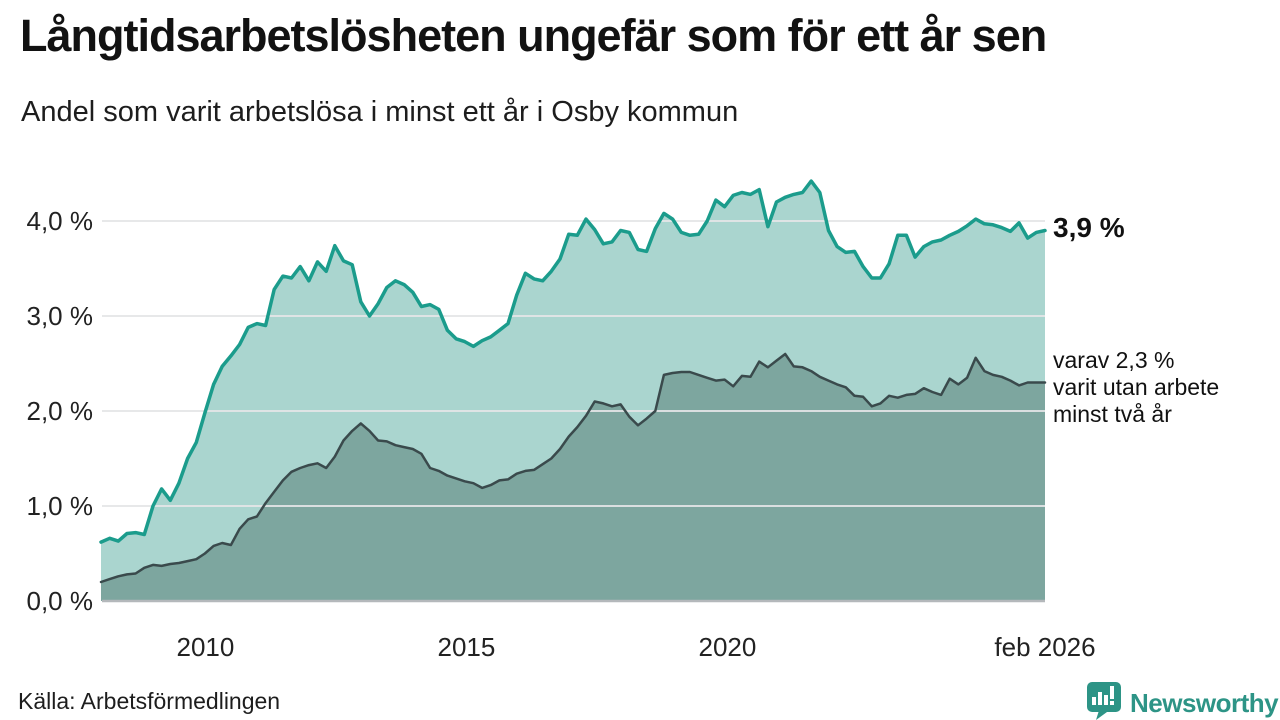 The image size is (1280, 720). What do you see at coordinates (1112, 414) in the screenshot?
I see `annotation-line: minst två år` at bounding box center [1112, 414].